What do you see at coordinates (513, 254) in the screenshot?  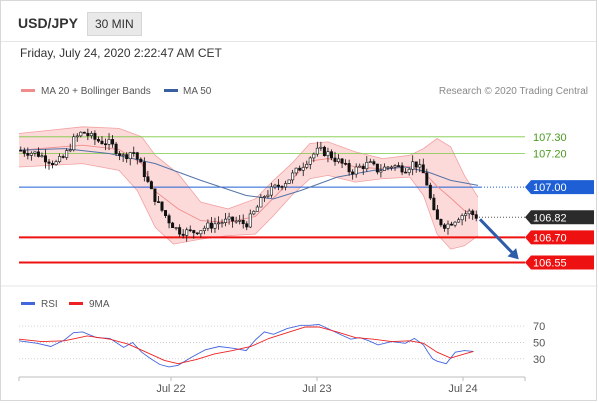 I see `projection-arrow-head` at bounding box center [513, 254].